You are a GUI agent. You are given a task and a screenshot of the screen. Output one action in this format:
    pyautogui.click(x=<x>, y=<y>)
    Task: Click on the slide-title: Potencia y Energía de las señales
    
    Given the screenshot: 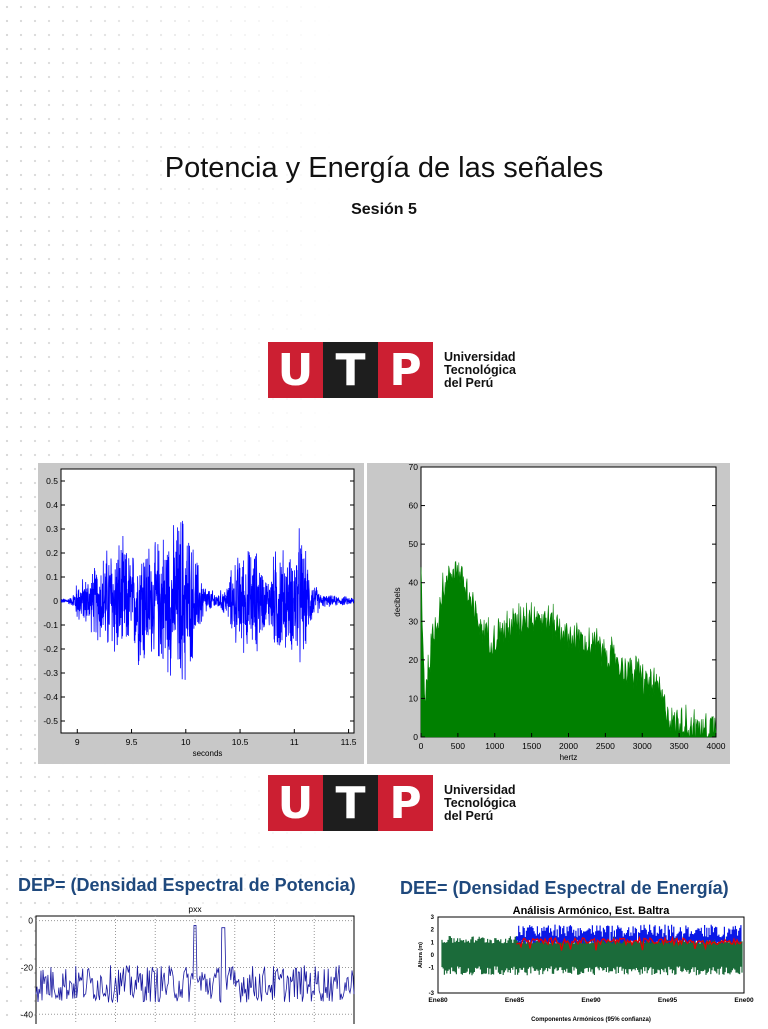 What is the action you would take?
    pyautogui.click(x=384, y=168)
    